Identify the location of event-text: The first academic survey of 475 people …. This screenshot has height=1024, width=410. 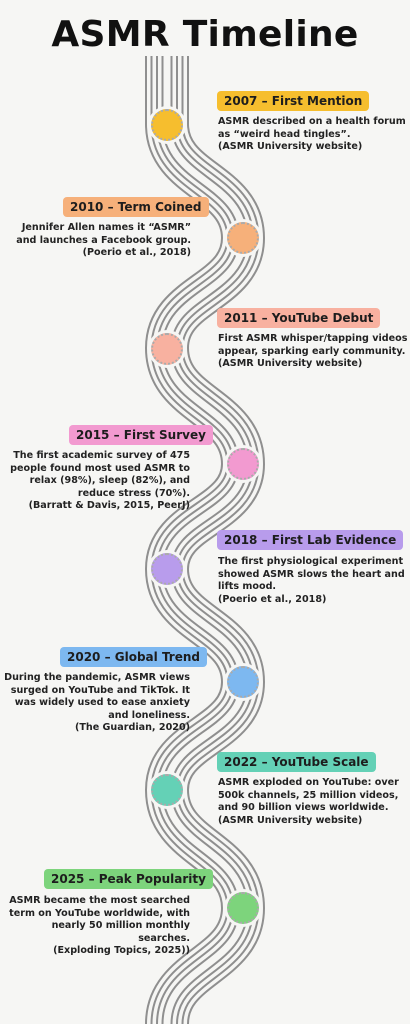
(100, 474).